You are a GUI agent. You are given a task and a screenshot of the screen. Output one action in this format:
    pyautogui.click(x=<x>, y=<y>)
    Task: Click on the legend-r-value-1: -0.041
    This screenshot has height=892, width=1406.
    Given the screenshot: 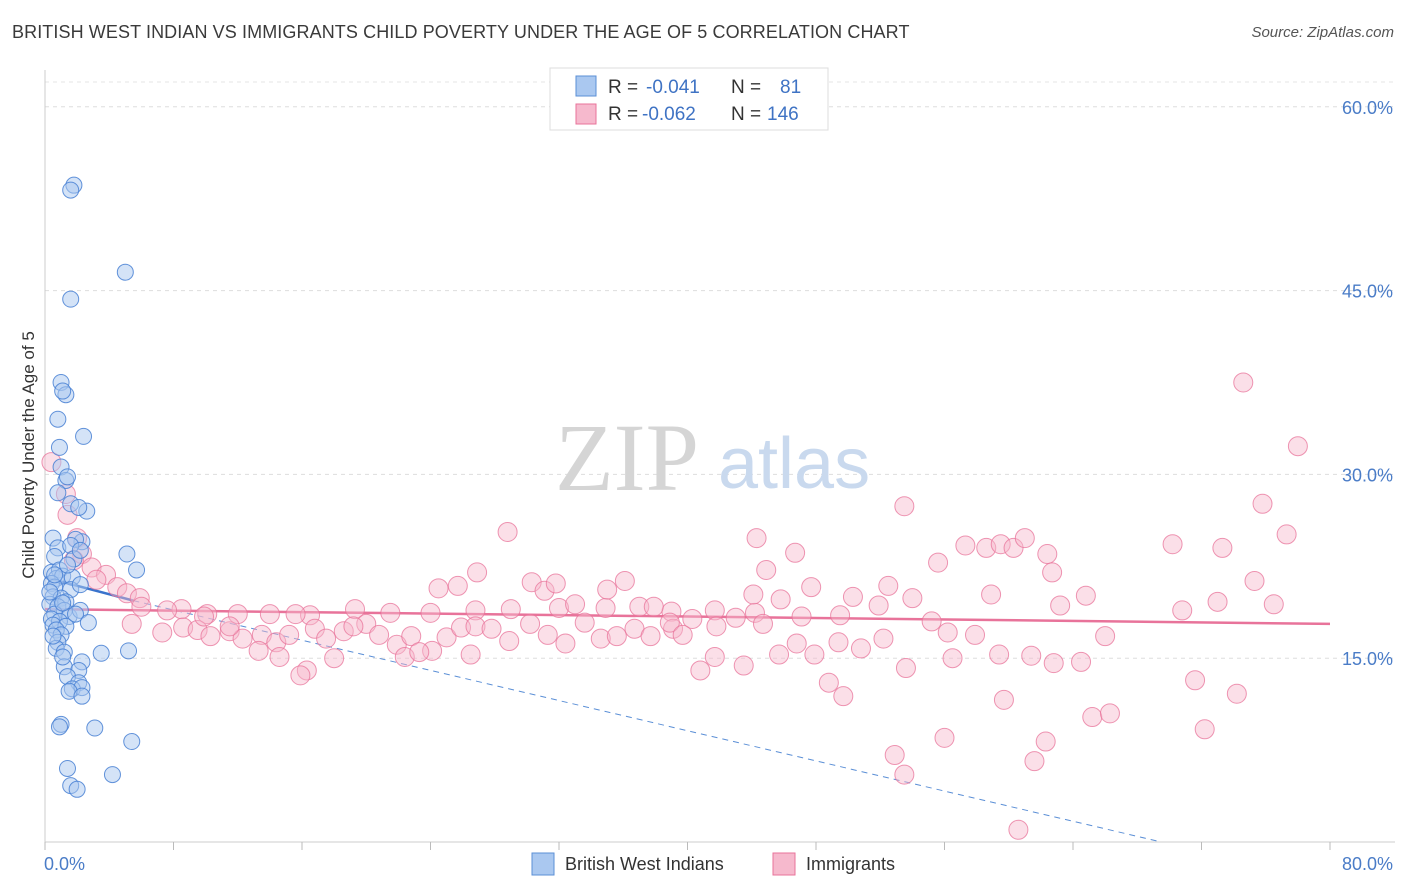 What is the action you would take?
    pyautogui.click(x=673, y=87)
    